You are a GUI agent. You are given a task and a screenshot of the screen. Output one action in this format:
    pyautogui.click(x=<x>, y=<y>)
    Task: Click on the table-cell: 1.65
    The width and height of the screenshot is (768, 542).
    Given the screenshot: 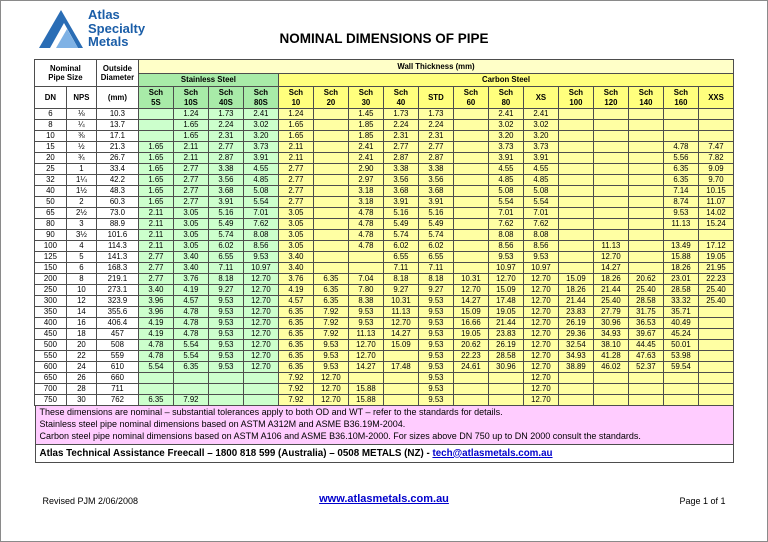 What is the action you would take?
    pyautogui.click(x=295, y=136)
    